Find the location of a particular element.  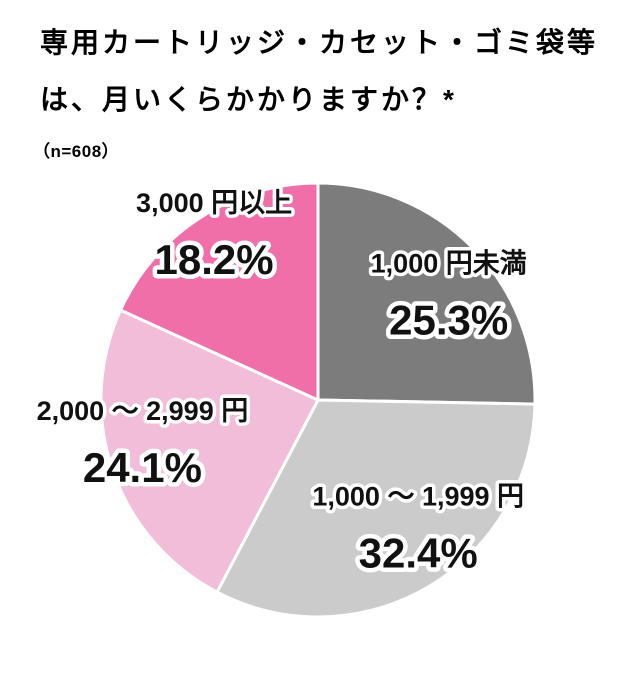

slice-category-label-0: 1,000 円未満 is located at coordinates (449, 263).